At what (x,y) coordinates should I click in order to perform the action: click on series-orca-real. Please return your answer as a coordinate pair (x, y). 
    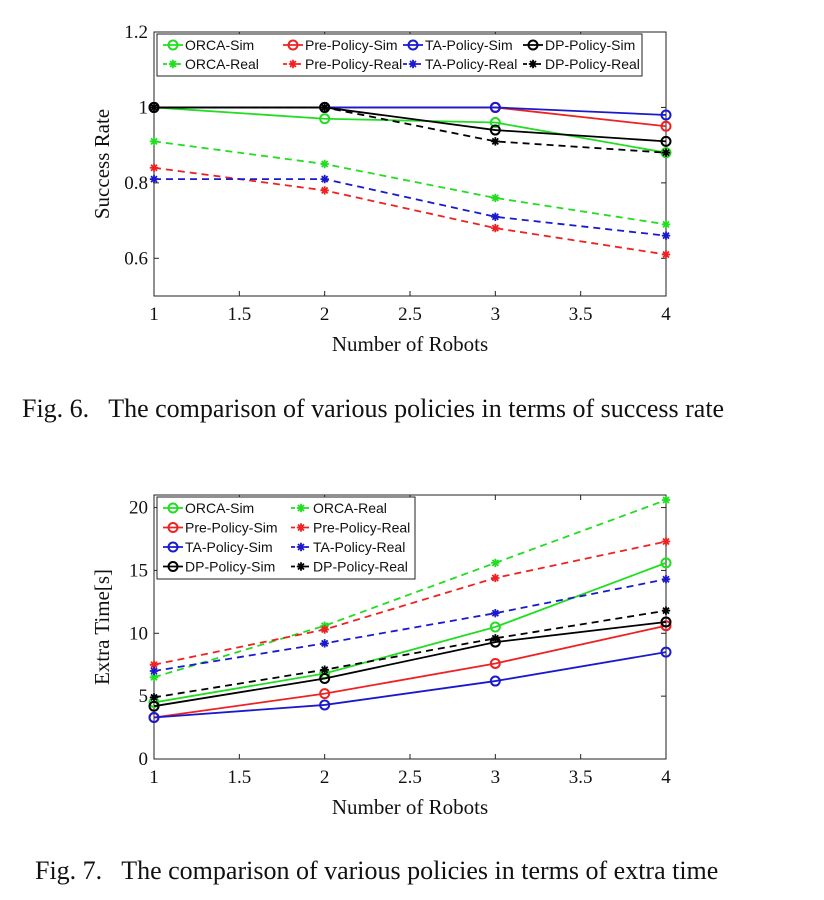
    Looking at the image, I should click on (410, 183).